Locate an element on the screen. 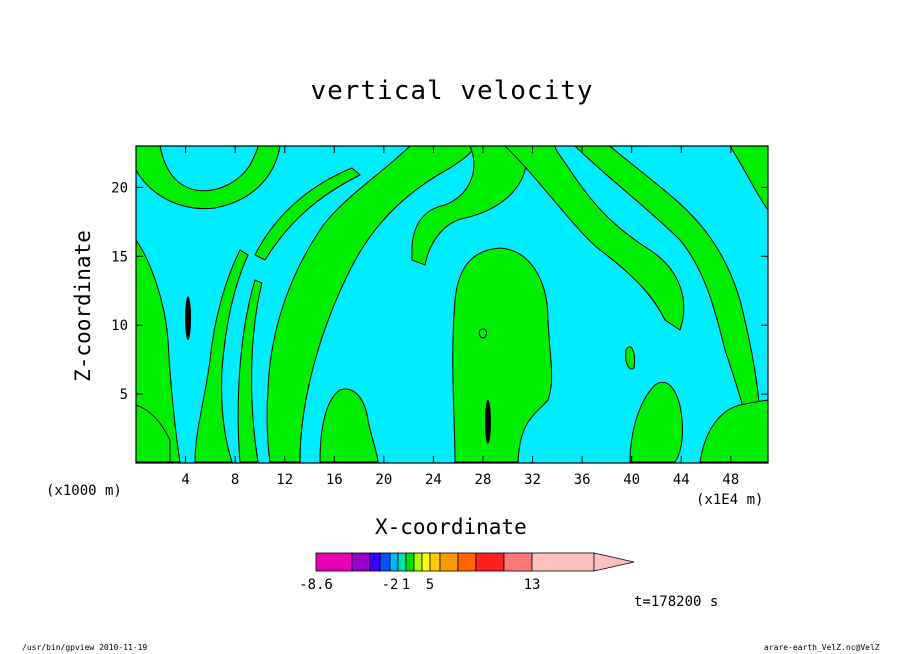 The image size is (904, 654). x-tick-label: 48 is located at coordinates (730, 480).